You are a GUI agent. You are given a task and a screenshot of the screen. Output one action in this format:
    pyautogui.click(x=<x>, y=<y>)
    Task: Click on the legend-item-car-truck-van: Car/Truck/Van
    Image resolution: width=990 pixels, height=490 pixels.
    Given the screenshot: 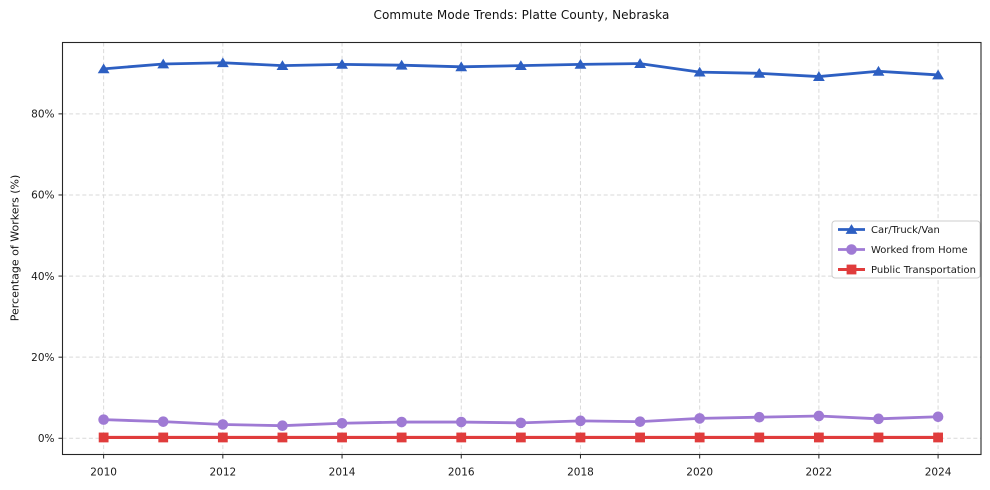 What is the action you would take?
    pyautogui.click(x=889, y=230)
    